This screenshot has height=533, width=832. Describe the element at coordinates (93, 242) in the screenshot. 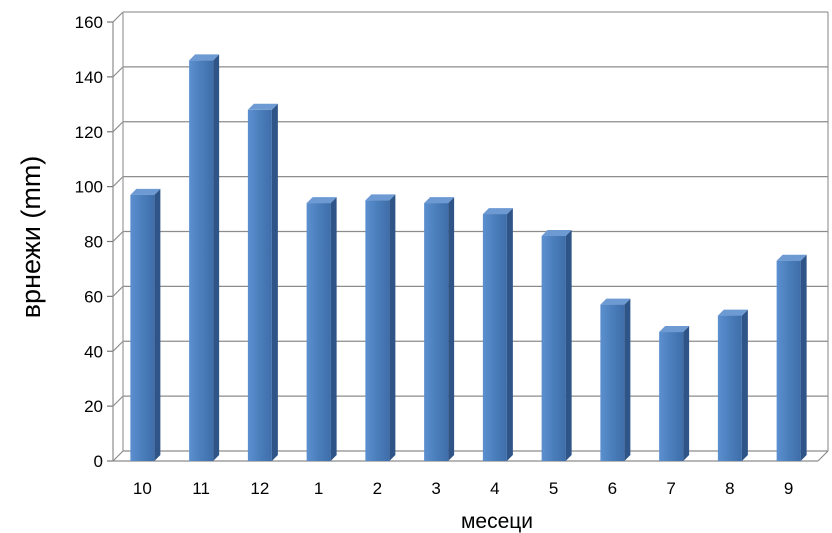

I see `y-tick-label: 80` at that location.